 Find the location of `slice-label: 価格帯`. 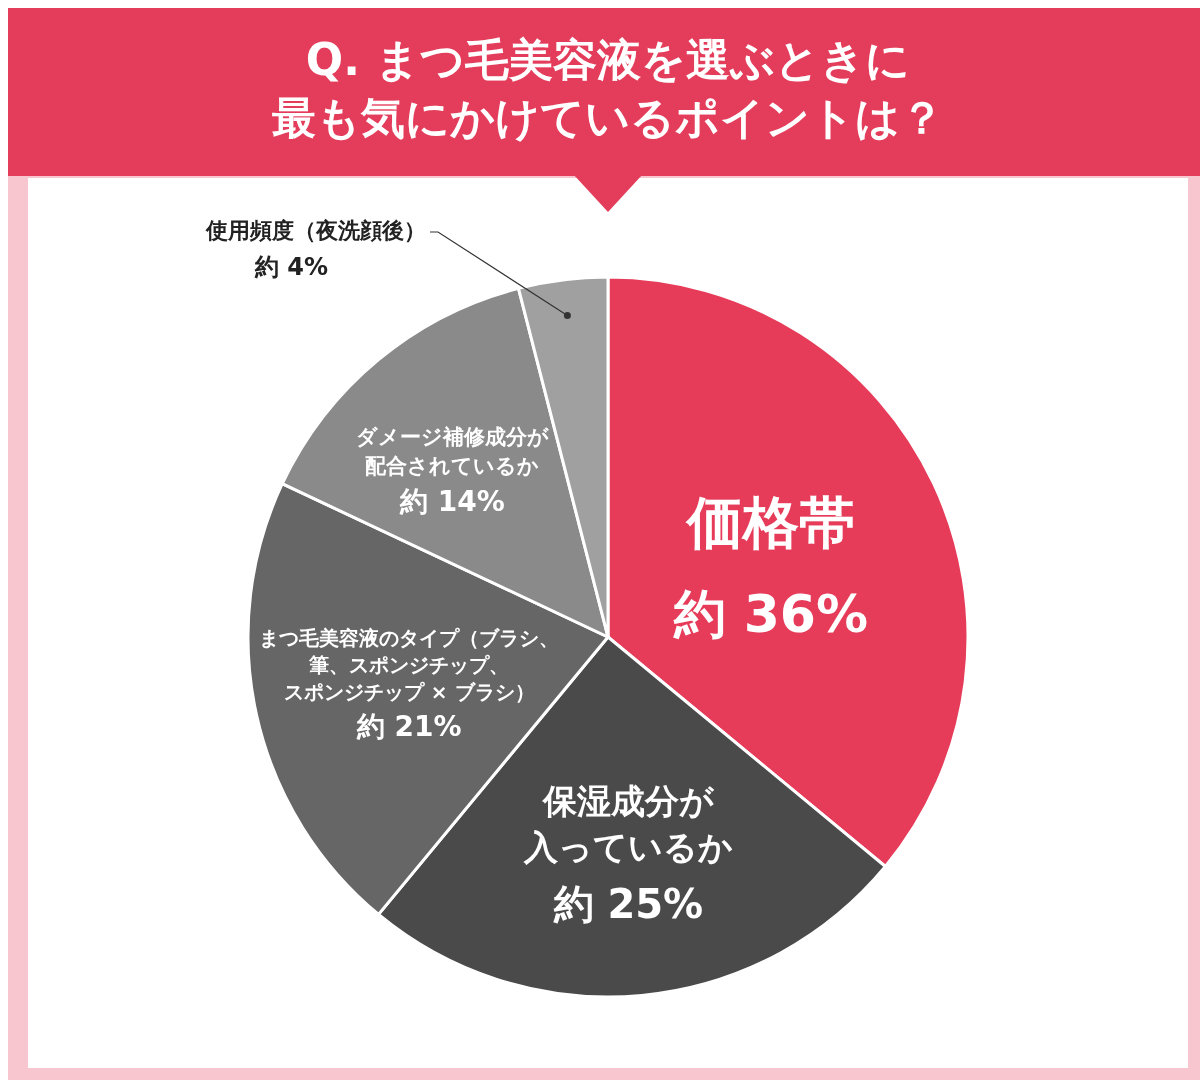

slice-label: 価格帯 is located at coordinates (769, 522).